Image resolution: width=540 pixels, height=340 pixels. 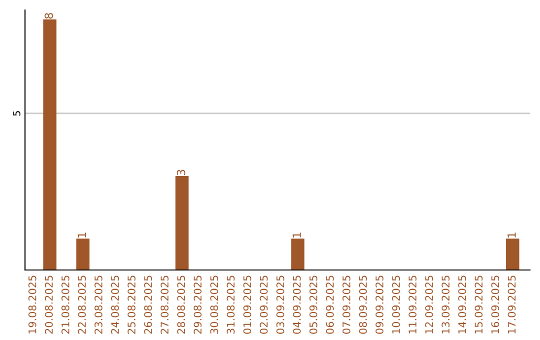 I want to click on x-tick-label: 09.09.2025, so click(x=380, y=305).